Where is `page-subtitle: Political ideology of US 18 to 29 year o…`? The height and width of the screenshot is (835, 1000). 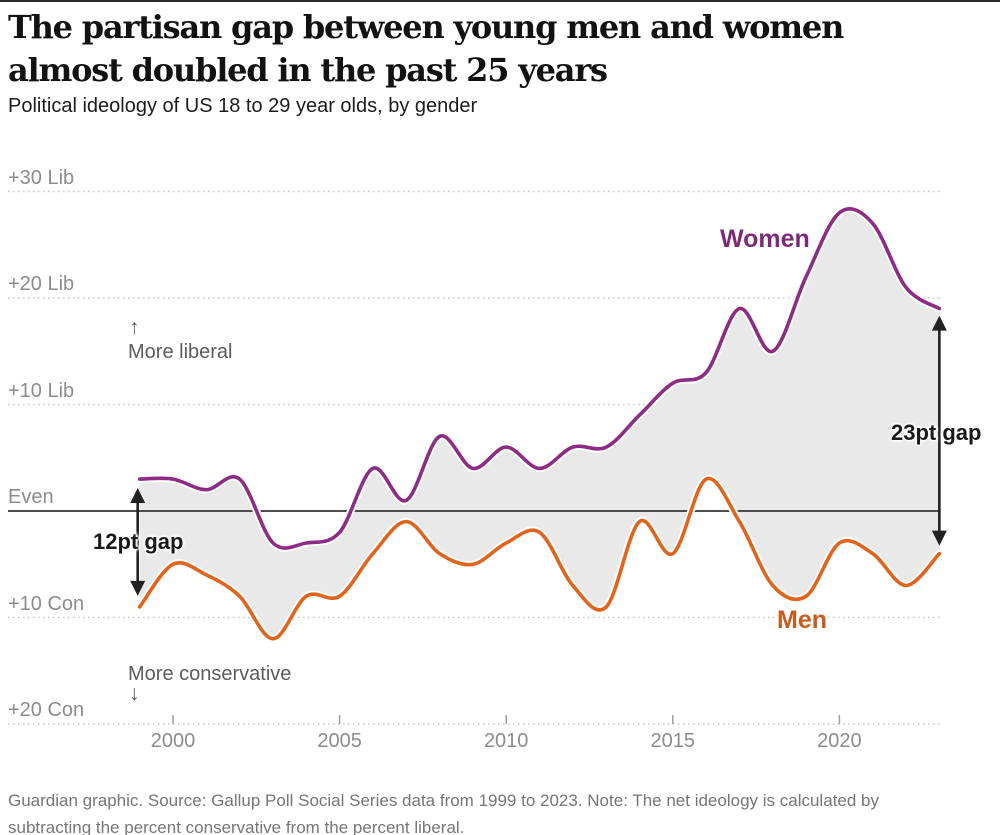
page-subtitle: Political ideology of US 18 to 29 year o… is located at coordinates (243, 106).